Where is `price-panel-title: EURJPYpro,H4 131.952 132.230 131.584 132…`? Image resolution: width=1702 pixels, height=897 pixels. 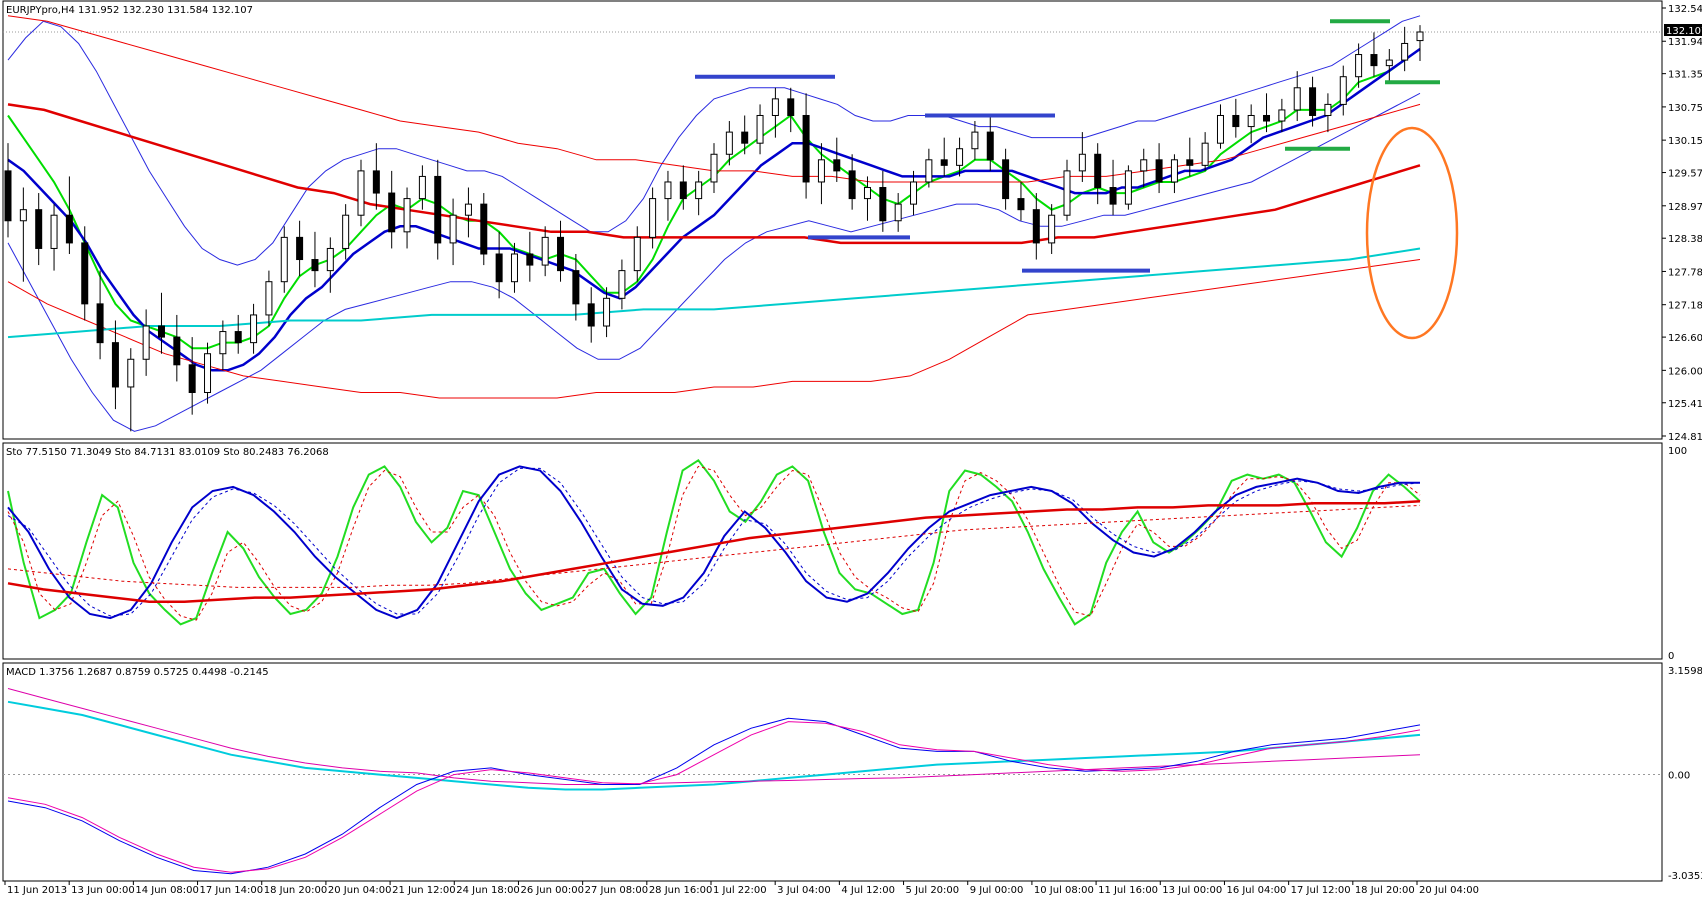 price-panel-title: EURJPYpro,H4 131.952 132.230 131.584 132… is located at coordinates (129, 10).